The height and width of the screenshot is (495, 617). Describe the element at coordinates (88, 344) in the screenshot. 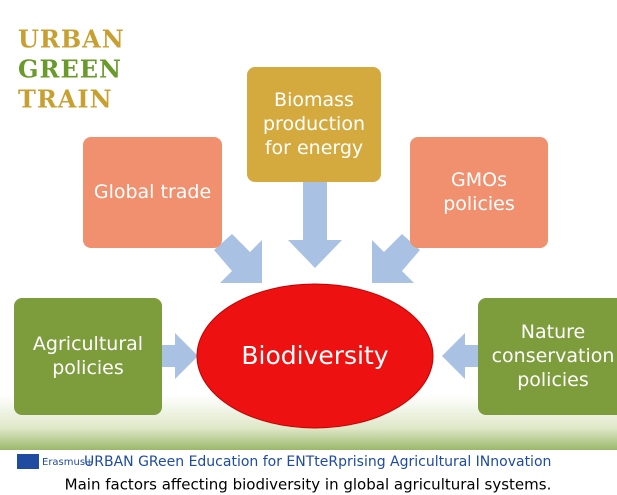

I see `factor-label: Agricultural` at that location.